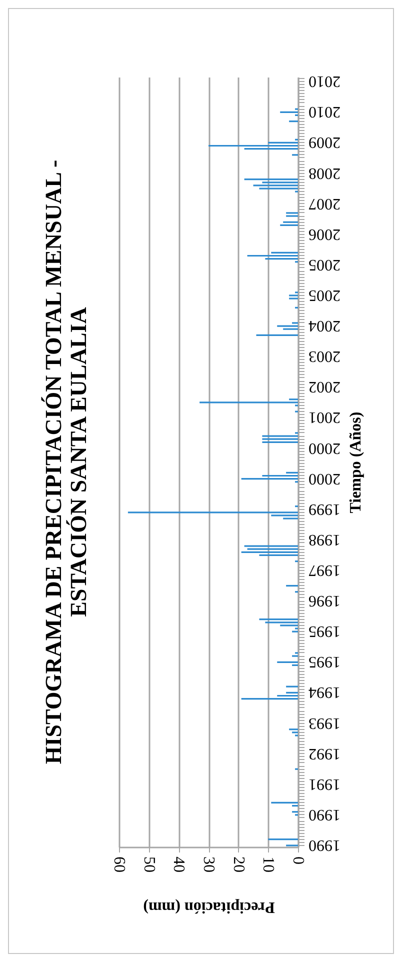 This screenshot has height=960, width=404. I want to click on x-tick-label: 40, so click(179, 864).